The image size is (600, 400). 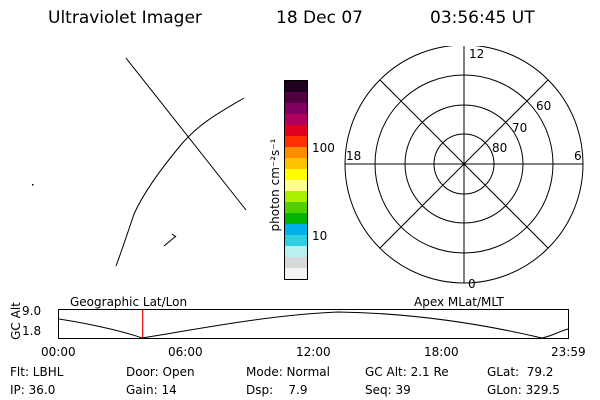 What do you see at coordinates (388, 390) in the screenshot?
I see `status-seq: Seq: 39` at bounding box center [388, 390].